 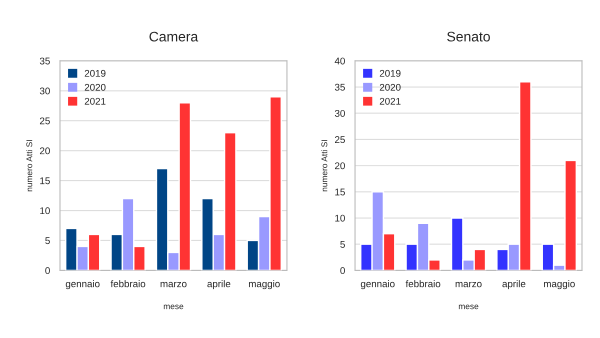 What do you see at coordinates (173, 37) in the screenshot?
I see `chart-title: Camera` at bounding box center [173, 37].